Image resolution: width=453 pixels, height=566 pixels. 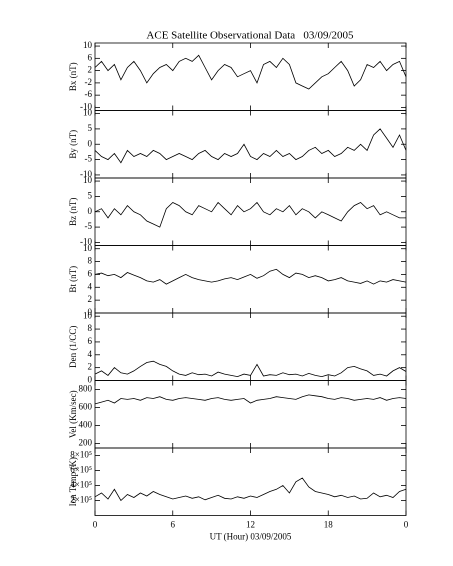 I want to click on y-tick-label: 8×10⁵, so click(x=81, y=455).